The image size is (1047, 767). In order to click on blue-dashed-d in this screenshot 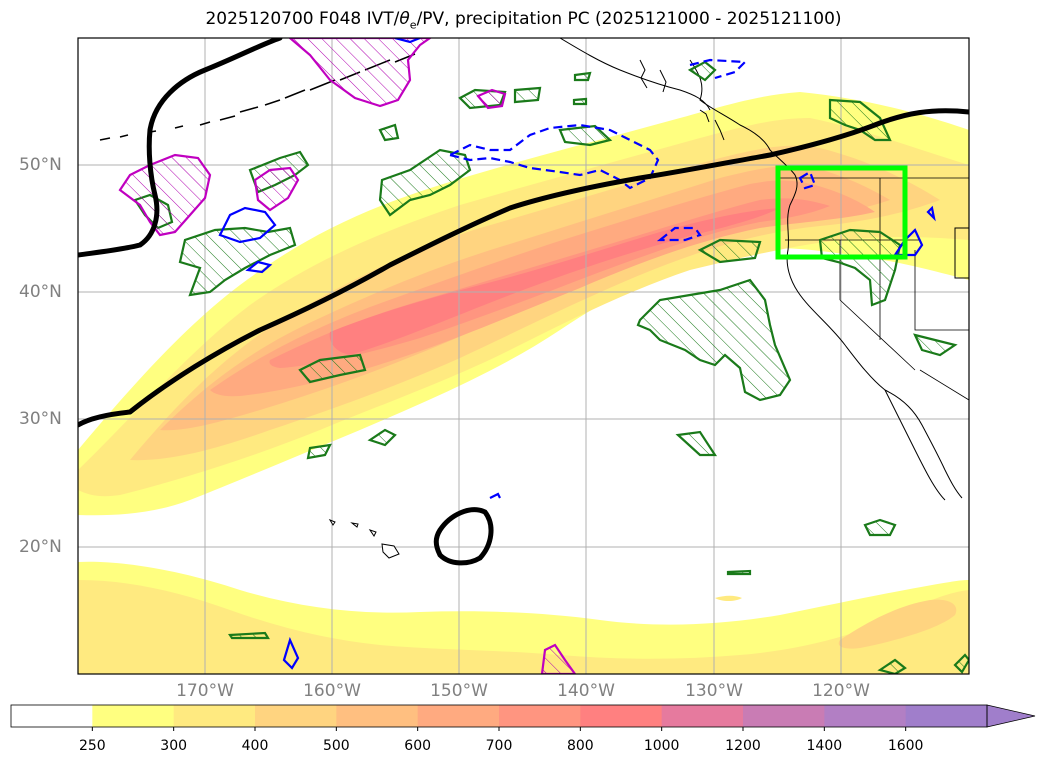, I will do `click(807, 180)`.